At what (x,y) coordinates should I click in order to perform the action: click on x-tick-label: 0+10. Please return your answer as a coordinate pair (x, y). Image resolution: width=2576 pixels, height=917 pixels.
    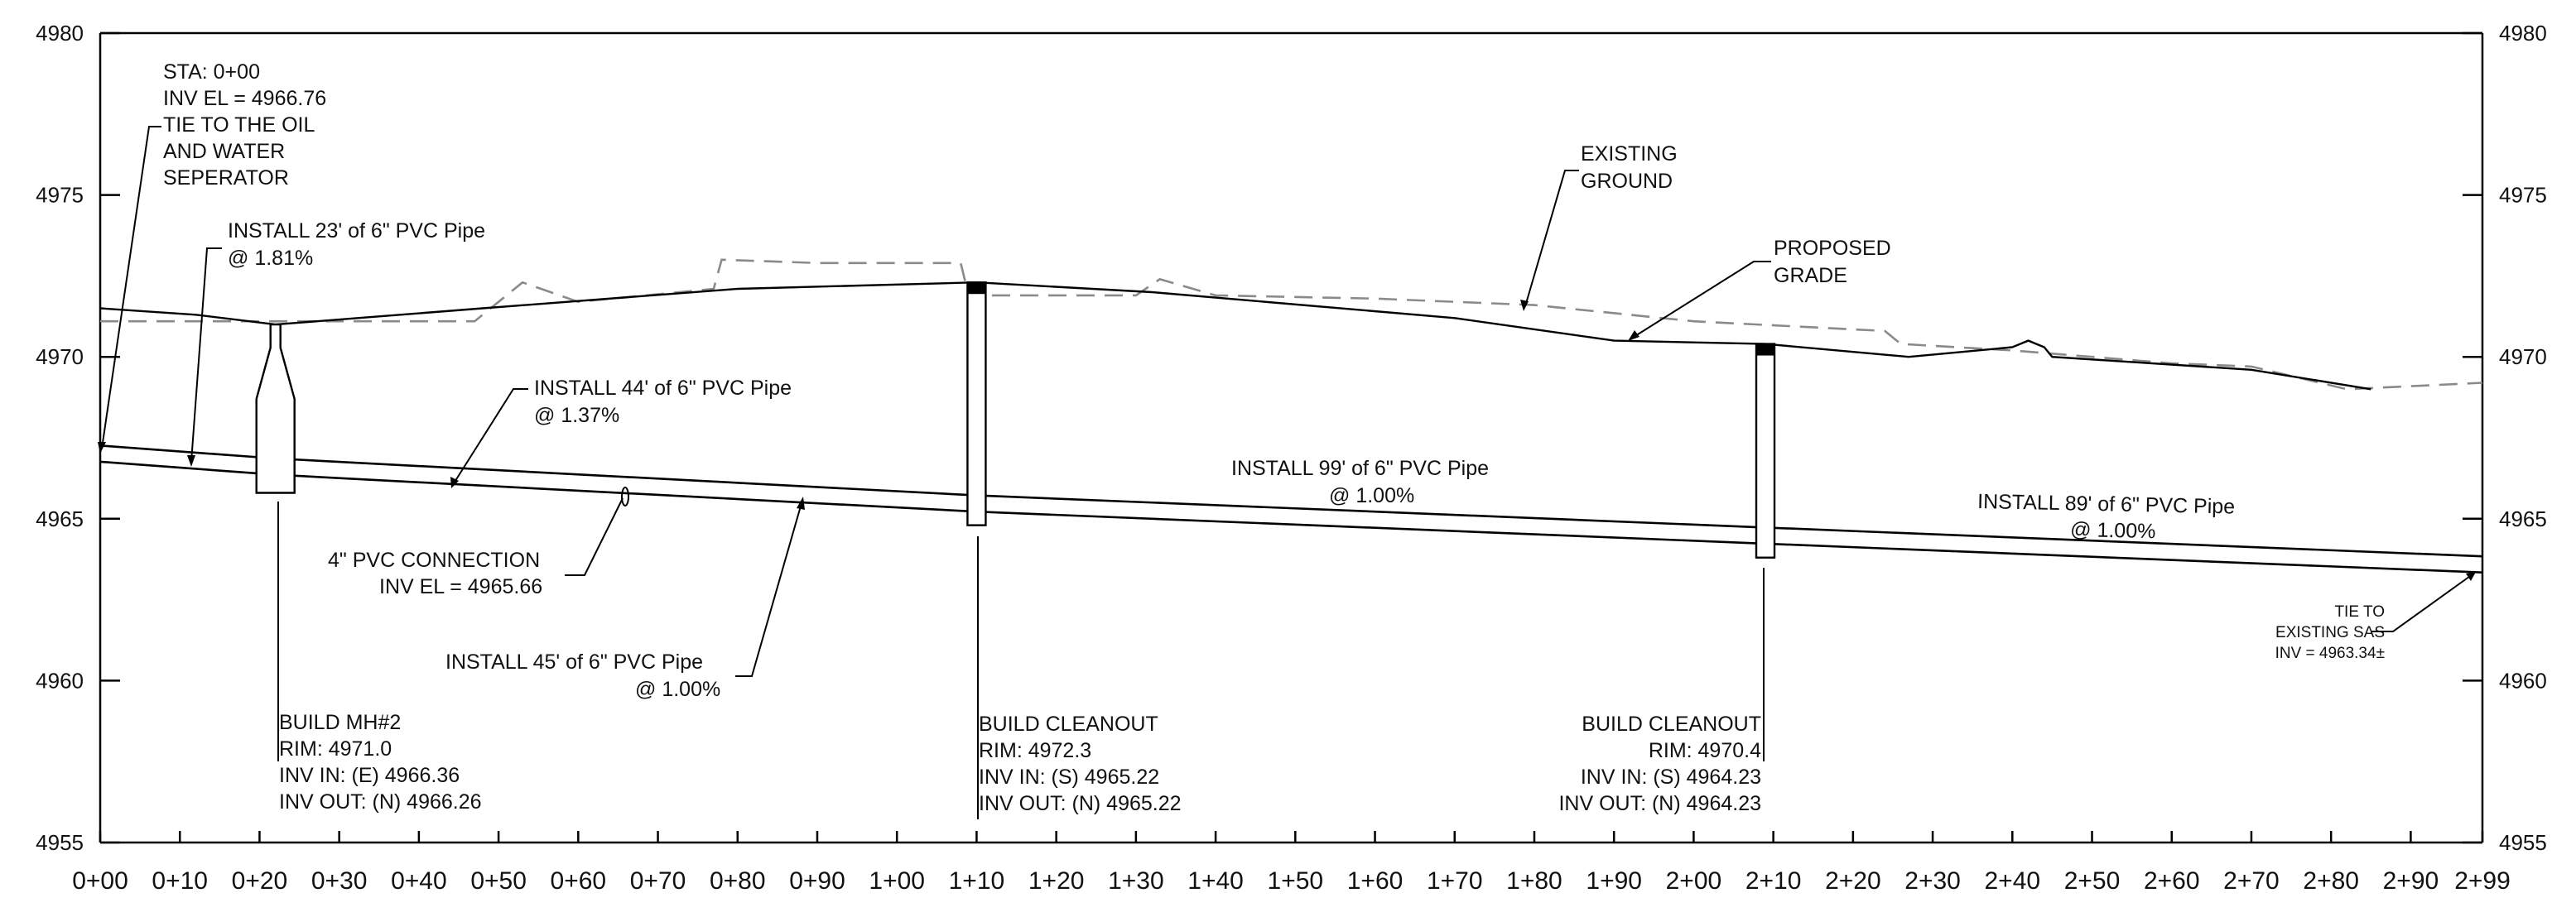
    Looking at the image, I should click on (180, 881).